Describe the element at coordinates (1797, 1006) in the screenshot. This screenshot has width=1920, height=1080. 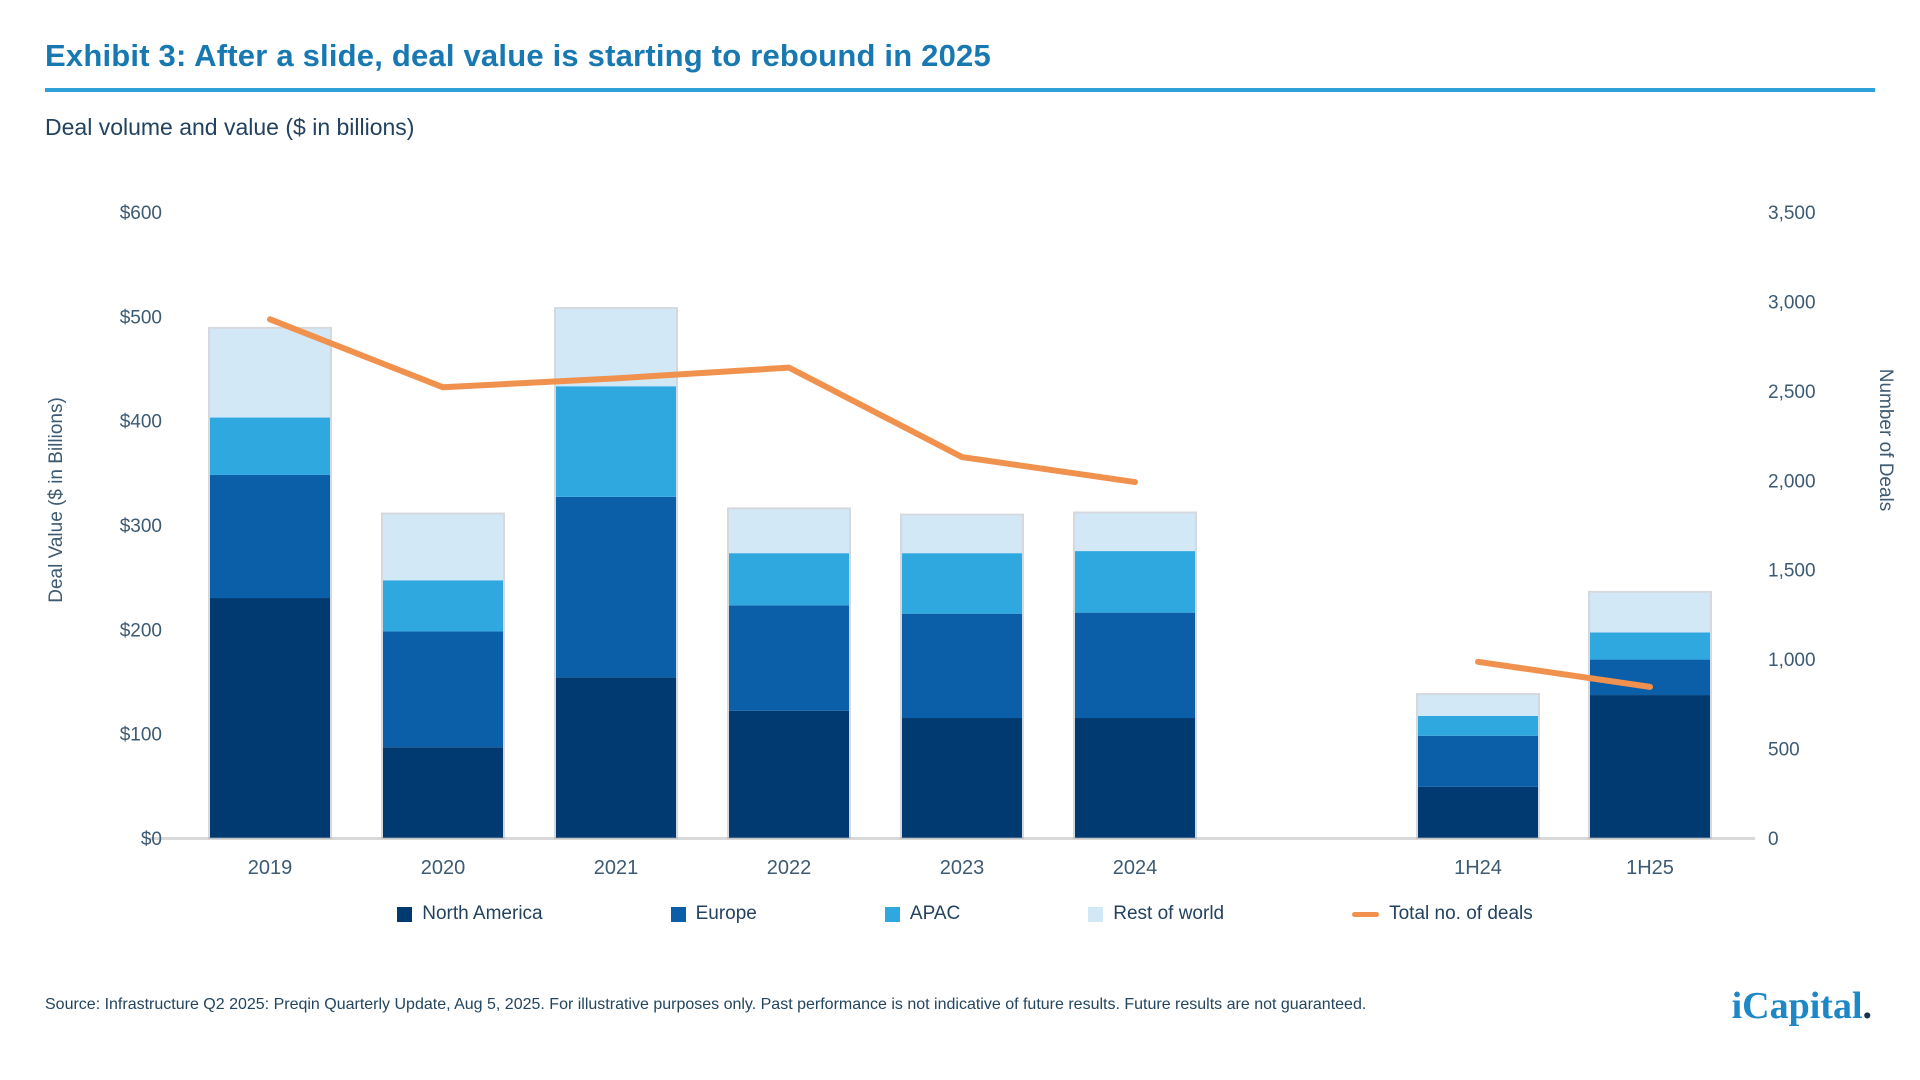
I see `logo-text: iCapital` at that location.